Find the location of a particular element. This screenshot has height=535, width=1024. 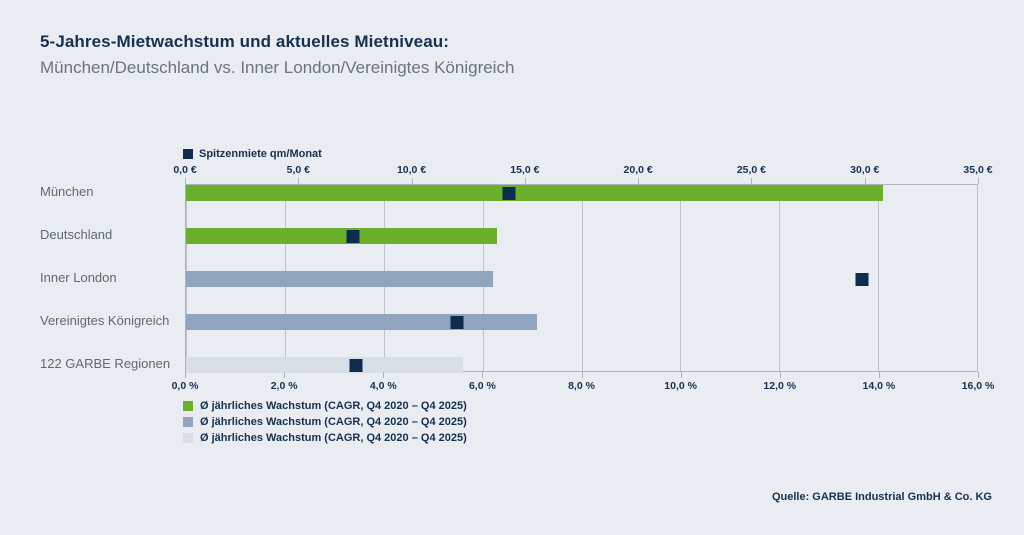

bottom-axis-tick-label: 12,0 % is located at coordinates (780, 386).